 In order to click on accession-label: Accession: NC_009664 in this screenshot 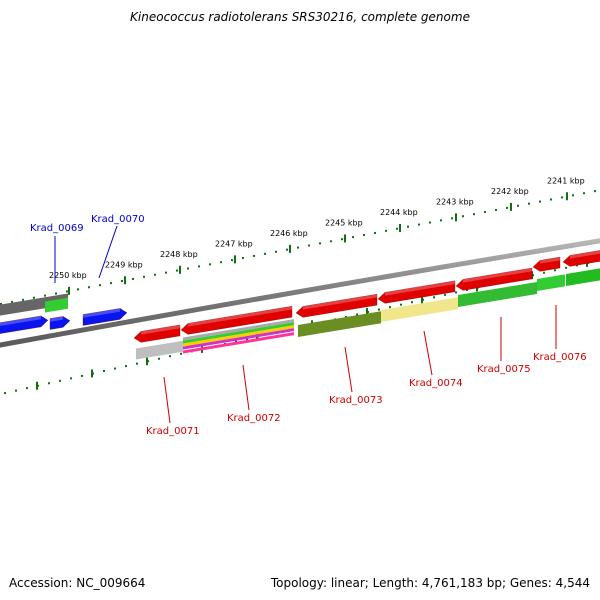, I will do `click(77, 583)`.